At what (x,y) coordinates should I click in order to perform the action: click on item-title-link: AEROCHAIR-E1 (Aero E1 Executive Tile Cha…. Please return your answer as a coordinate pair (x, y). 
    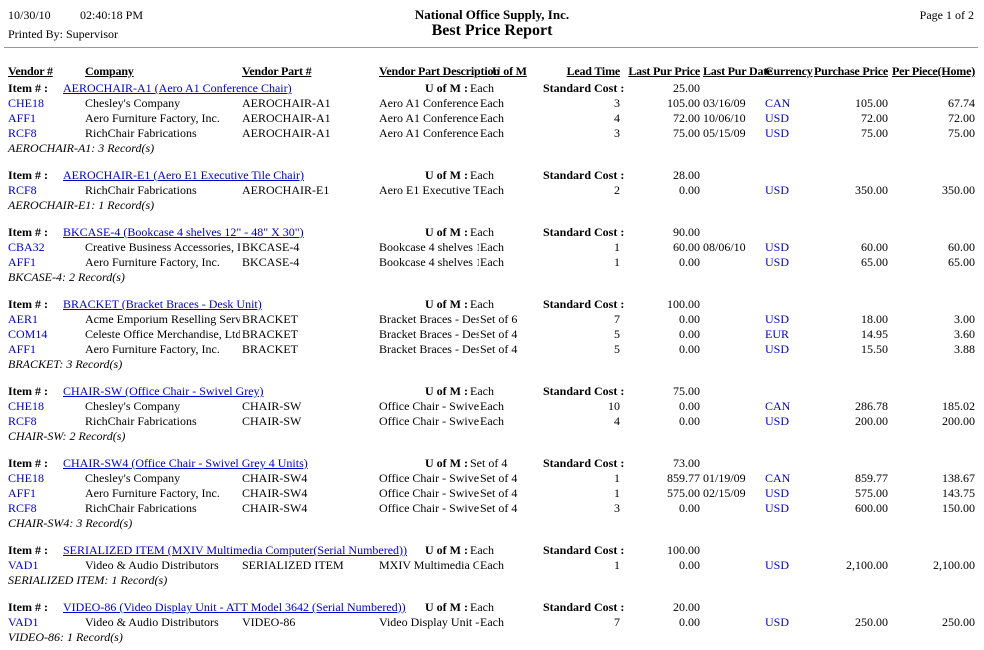
    Looking at the image, I should click on (183, 175).